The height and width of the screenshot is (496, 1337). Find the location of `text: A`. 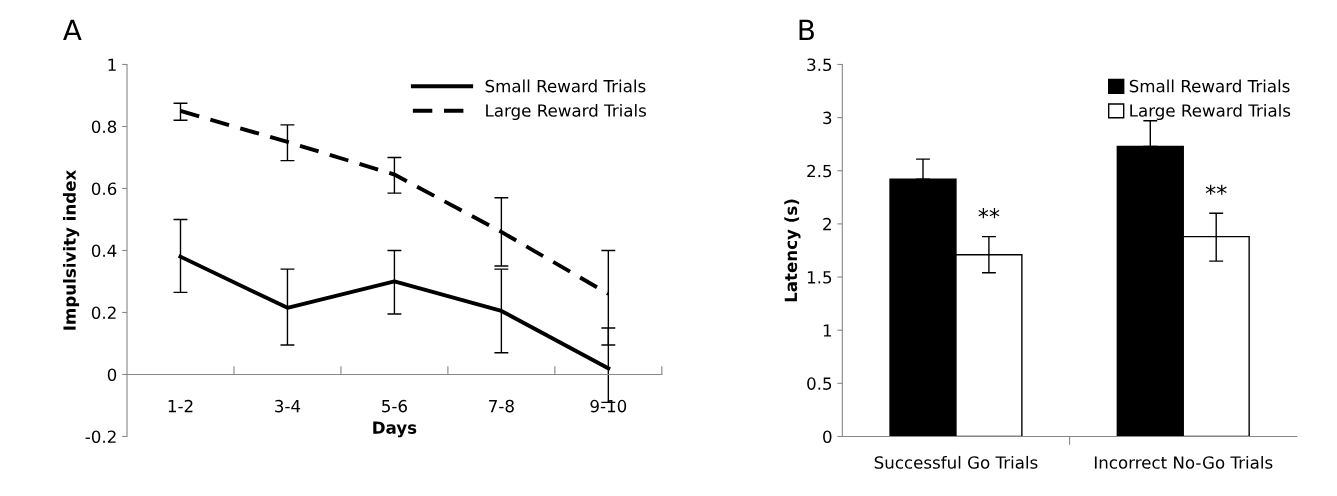

text: A is located at coordinates (72, 30).